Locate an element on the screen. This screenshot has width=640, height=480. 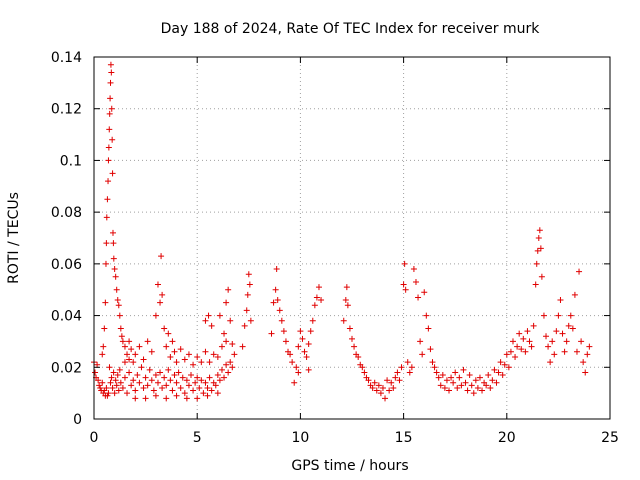
y-tick-label: 0 is located at coordinates (77, 420).